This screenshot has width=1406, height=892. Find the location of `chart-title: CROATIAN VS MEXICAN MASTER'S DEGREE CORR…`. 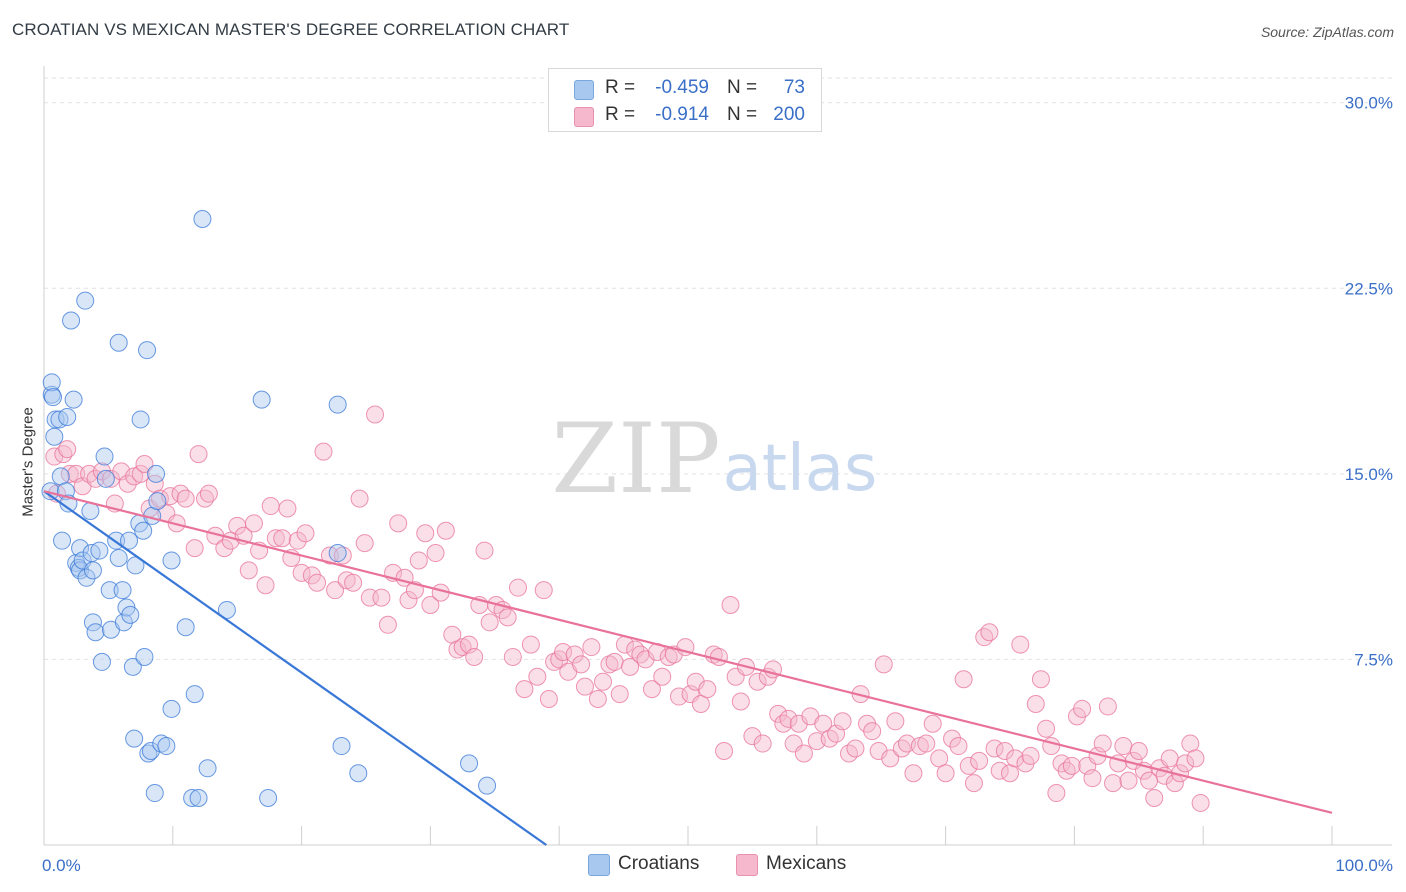

chart-title: CROATIAN VS MEXICAN MASTER'S DEGREE CORR… is located at coordinates (291, 29).